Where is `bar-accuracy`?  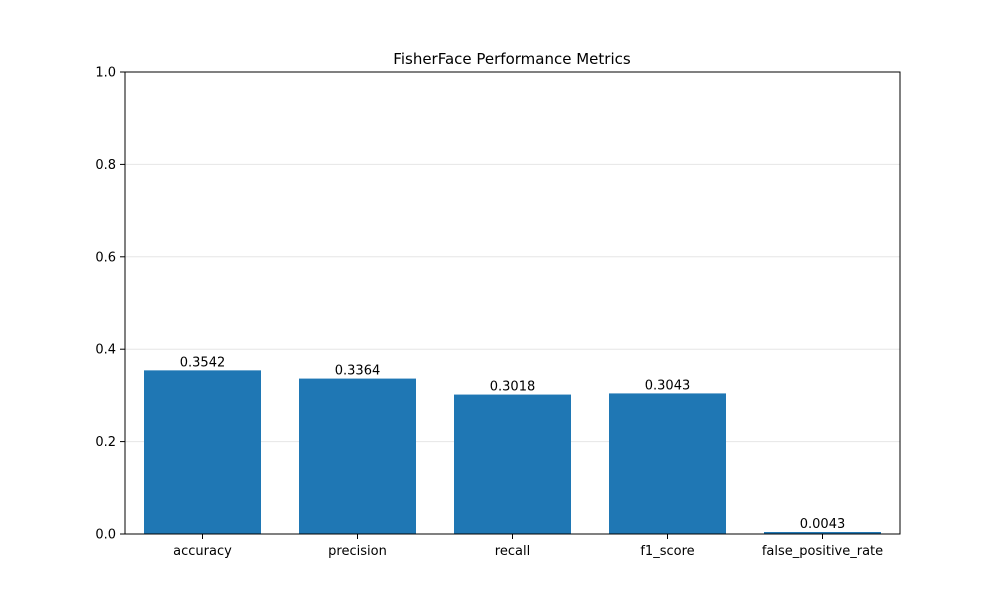
bar-accuracy is located at coordinates (202, 452).